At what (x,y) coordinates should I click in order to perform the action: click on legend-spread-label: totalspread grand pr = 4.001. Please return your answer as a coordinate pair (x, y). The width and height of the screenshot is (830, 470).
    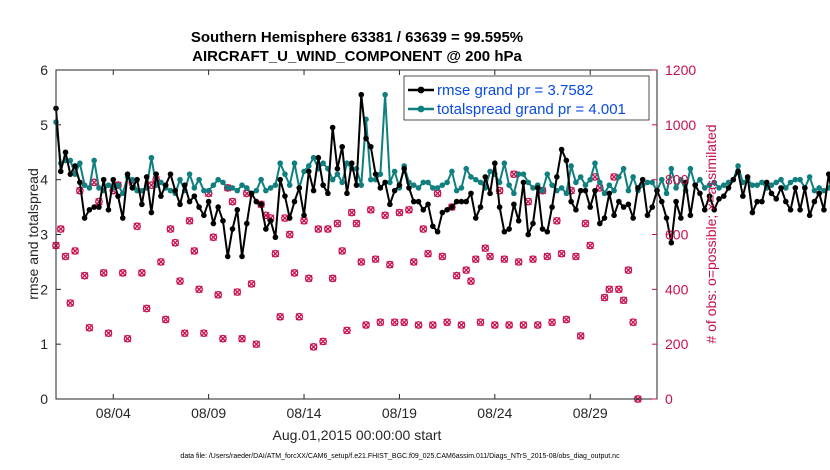
    Looking at the image, I should click on (531, 109).